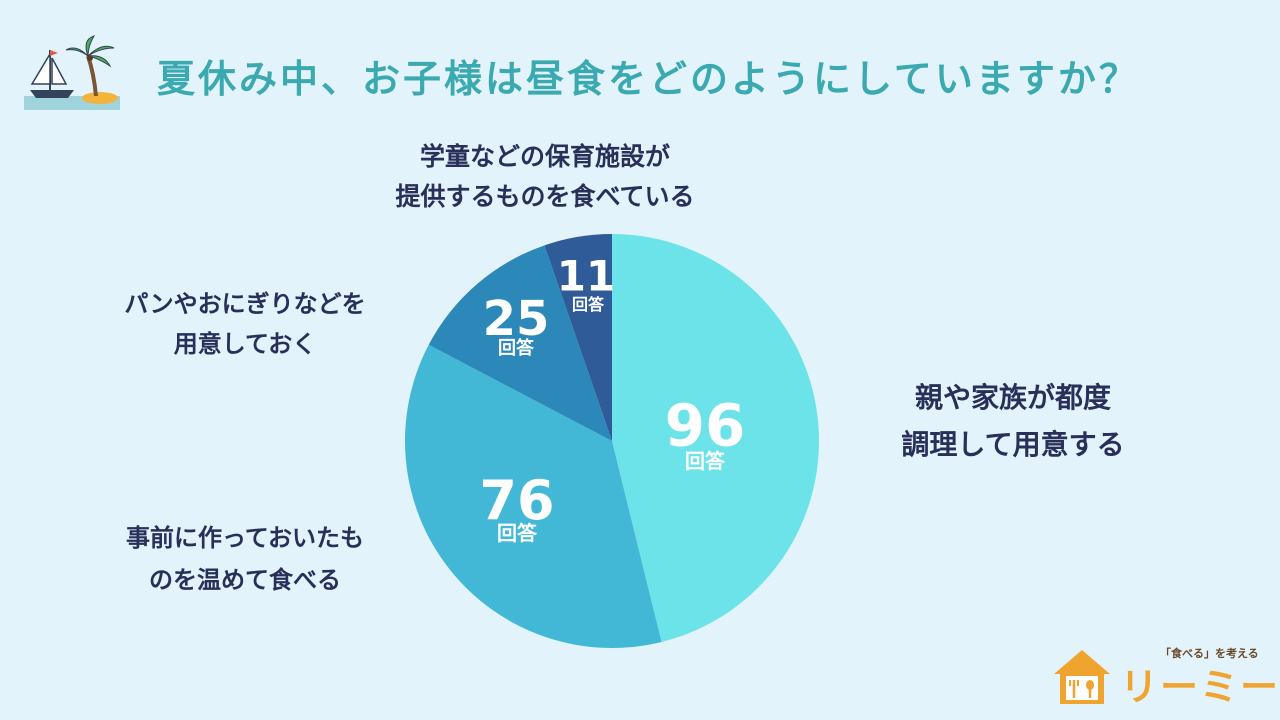  What do you see at coordinates (544, 156) in the screenshot?
I see `slice-label-line: 学童などの保育施設が` at bounding box center [544, 156].